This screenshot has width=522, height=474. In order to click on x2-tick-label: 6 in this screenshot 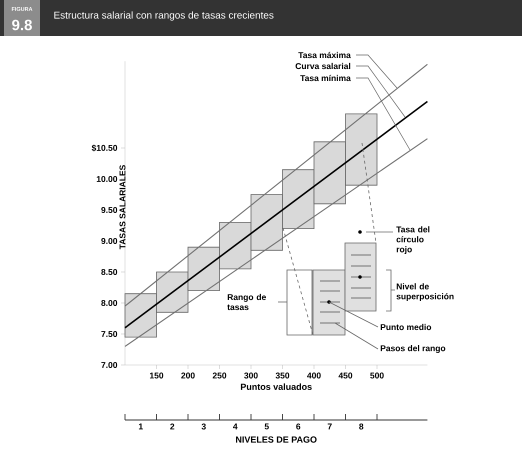, I will do `click(298, 427)`.